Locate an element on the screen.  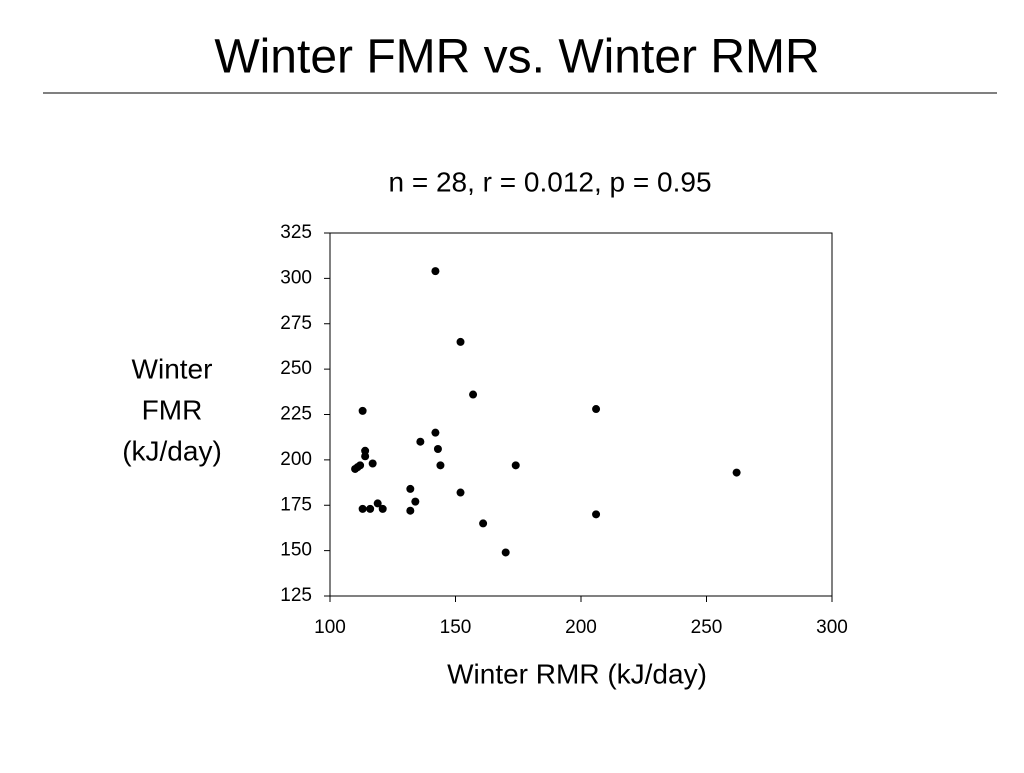
x-tick-label: 250 is located at coordinates (707, 627).